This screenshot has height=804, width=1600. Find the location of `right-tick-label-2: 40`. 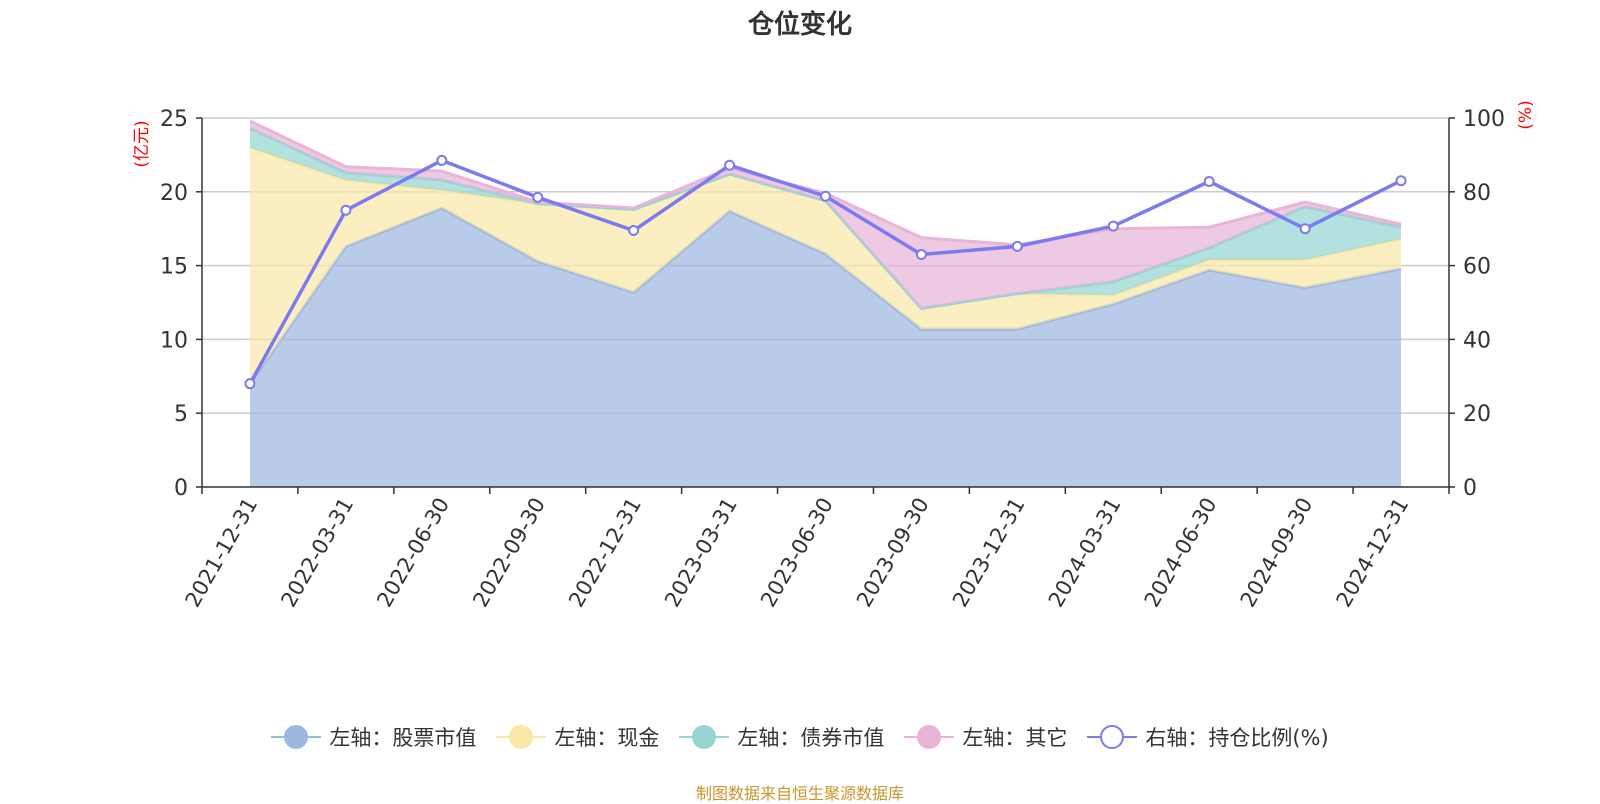

right-tick-label-2: 40 is located at coordinates (1477, 340).